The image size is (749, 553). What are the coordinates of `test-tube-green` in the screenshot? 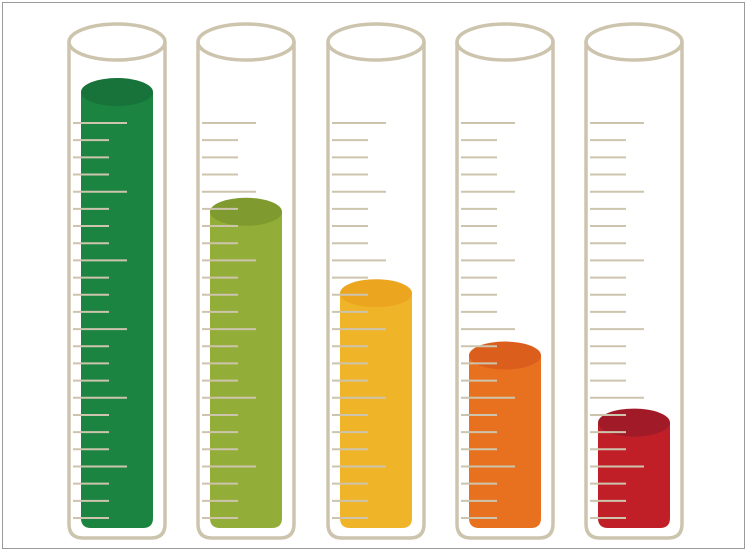 It's located at (117, 281).